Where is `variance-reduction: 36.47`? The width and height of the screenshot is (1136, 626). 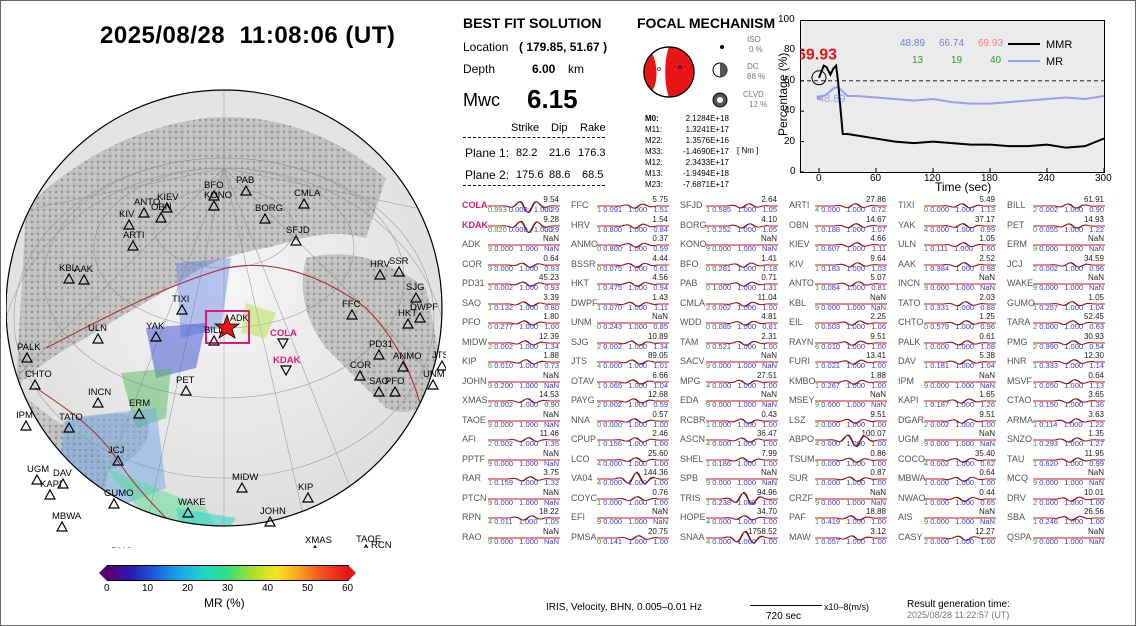 variance-reduction: 36.47 is located at coordinates (766, 433).